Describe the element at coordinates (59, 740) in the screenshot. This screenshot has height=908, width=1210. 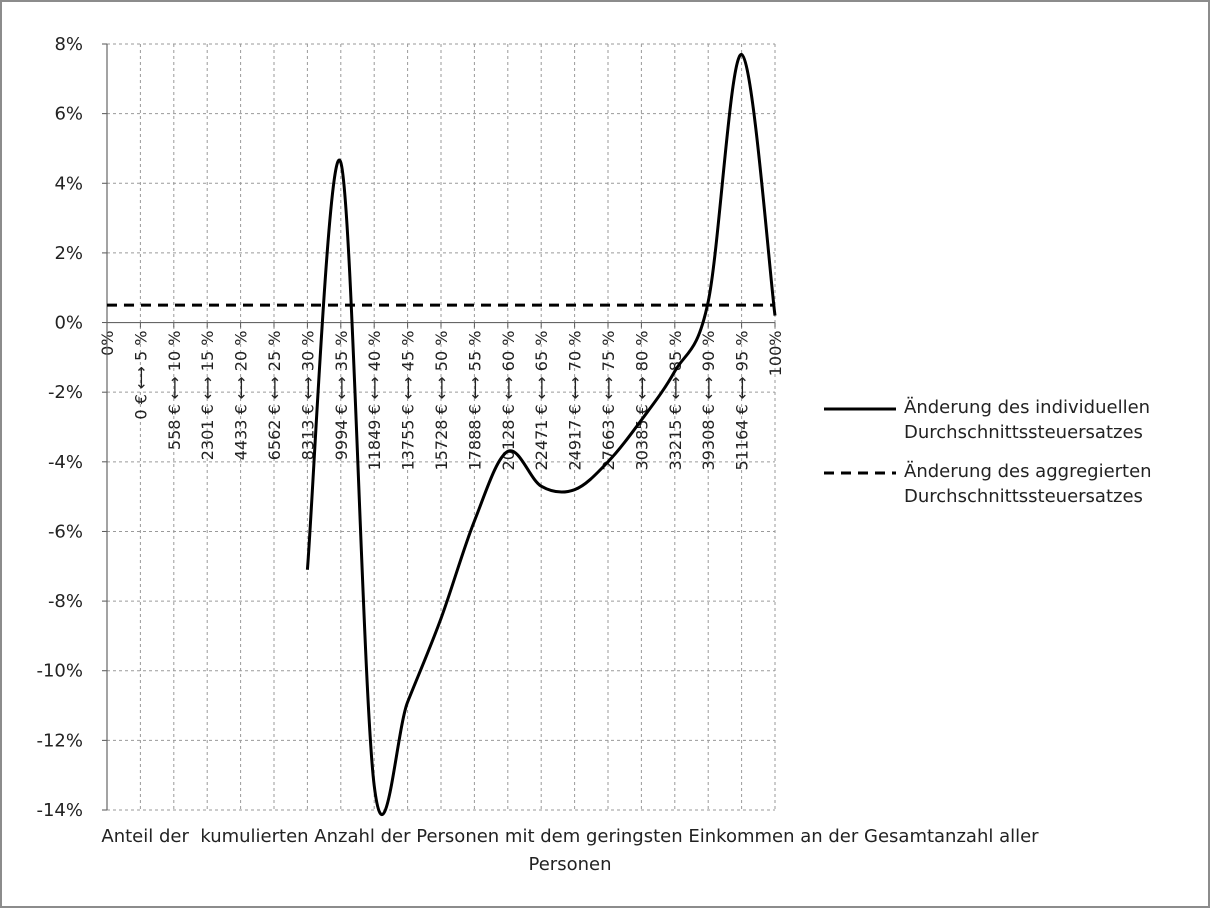
I see `y-tick-label: -12%` at that location.